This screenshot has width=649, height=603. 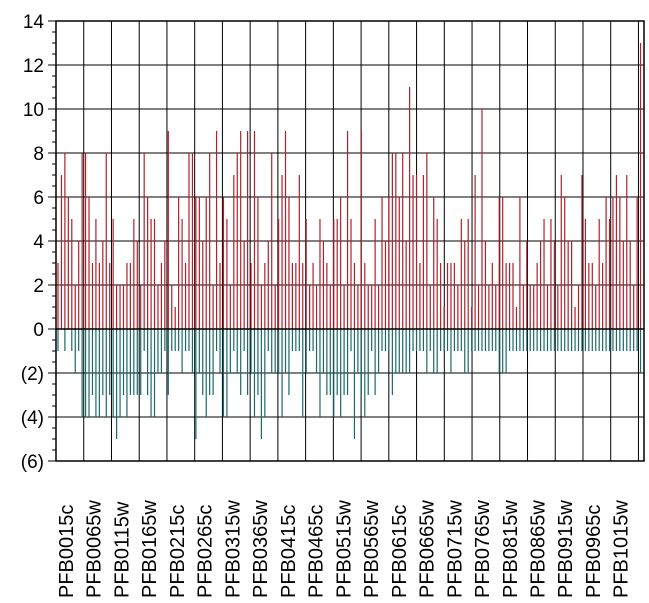 I want to click on x-category-label: PFB0065w, so click(x=95, y=549).